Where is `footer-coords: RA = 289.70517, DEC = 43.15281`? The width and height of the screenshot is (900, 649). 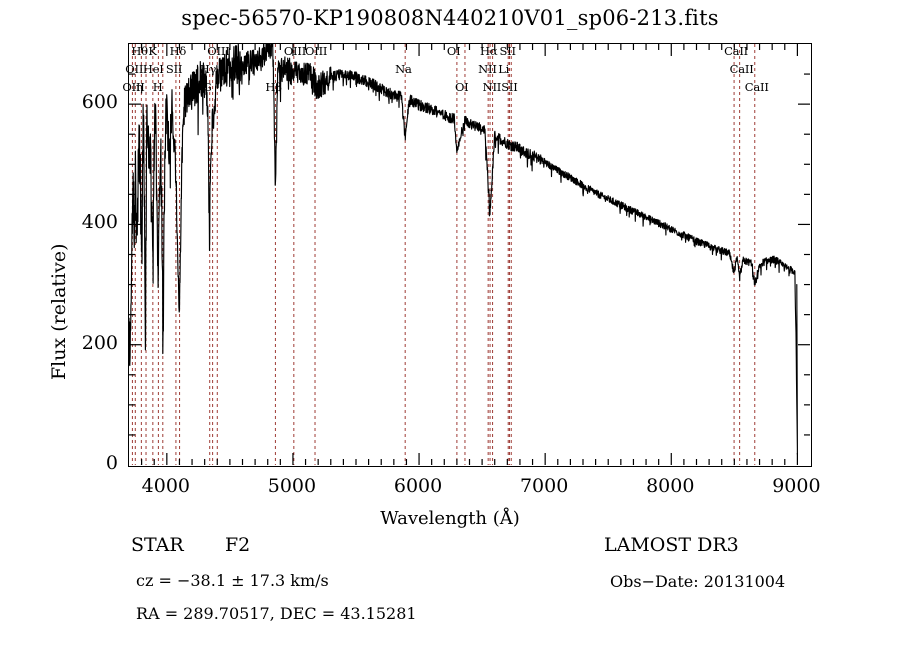 footer-coords: RA = 289.70517, DEC = 43.15281 is located at coordinates (276, 613).